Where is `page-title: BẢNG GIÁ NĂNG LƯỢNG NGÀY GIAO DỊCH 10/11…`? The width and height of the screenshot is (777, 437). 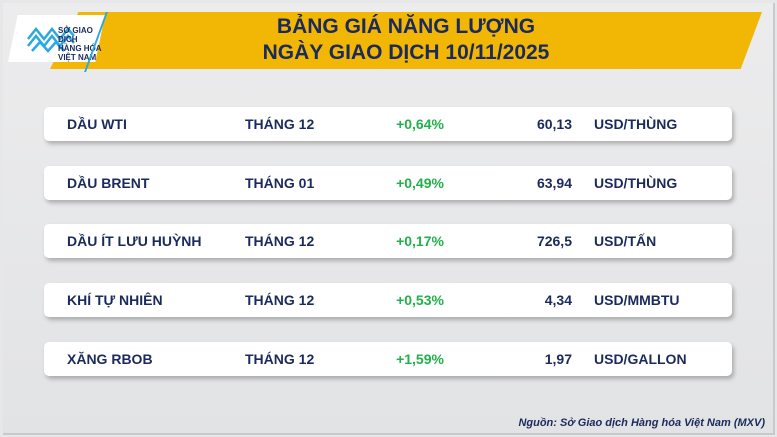 page-title: BẢNG GIÁ NĂNG LƯỢNG NGÀY GIAO DỊCH 10/11… is located at coordinates (406, 40).